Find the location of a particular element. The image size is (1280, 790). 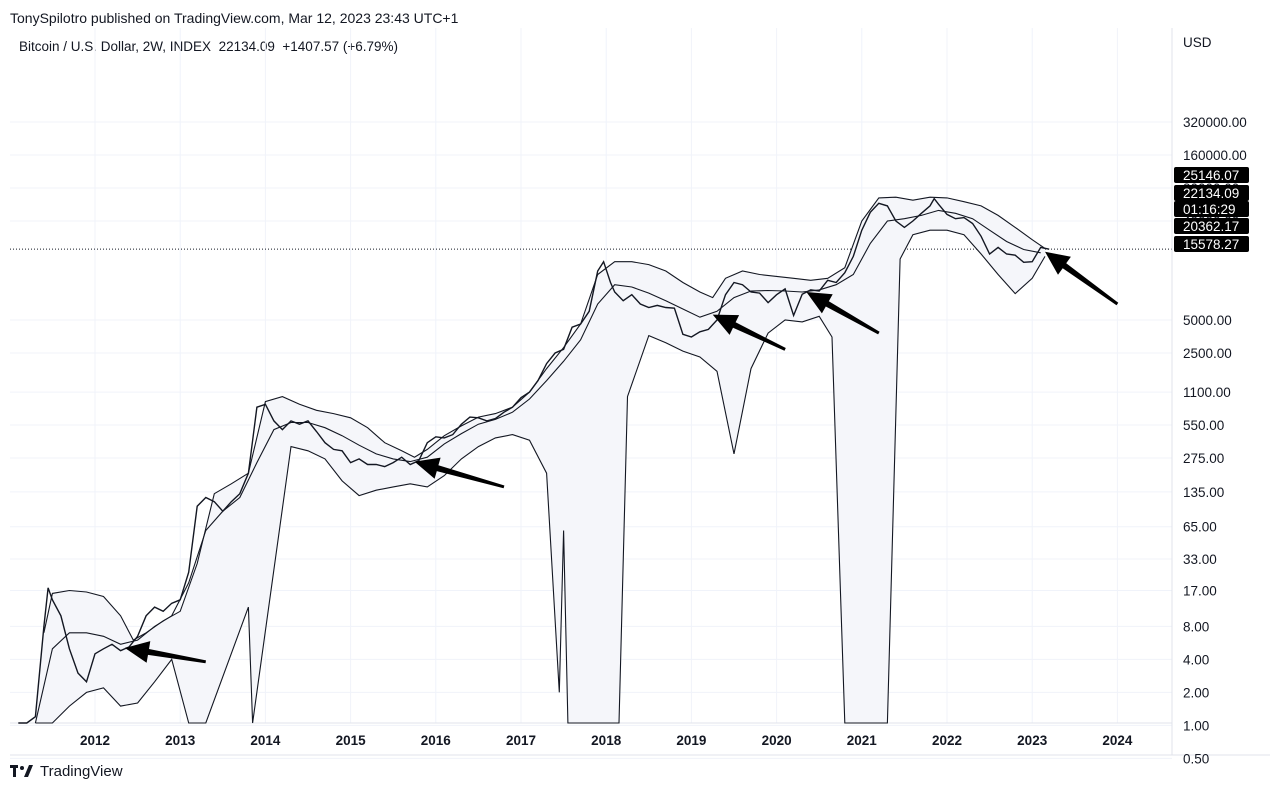

price-tag-label: 20362.17 is located at coordinates (1211, 226).